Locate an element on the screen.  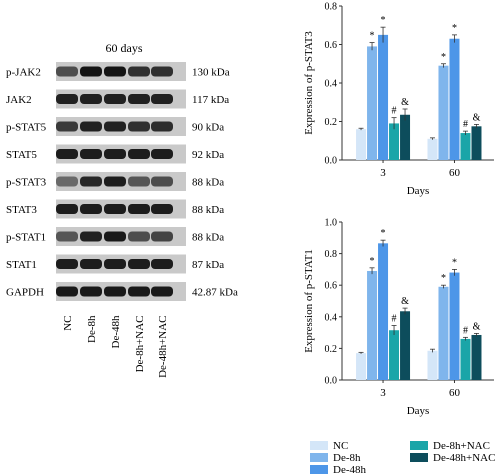
blot-row-label: STAT3 is located at coordinates (21, 210).